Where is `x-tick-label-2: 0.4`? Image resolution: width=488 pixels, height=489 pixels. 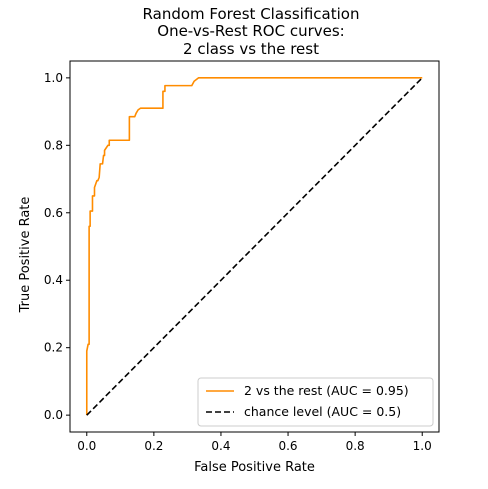 x-tick-label-2: 0.4 is located at coordinates (220, 446).